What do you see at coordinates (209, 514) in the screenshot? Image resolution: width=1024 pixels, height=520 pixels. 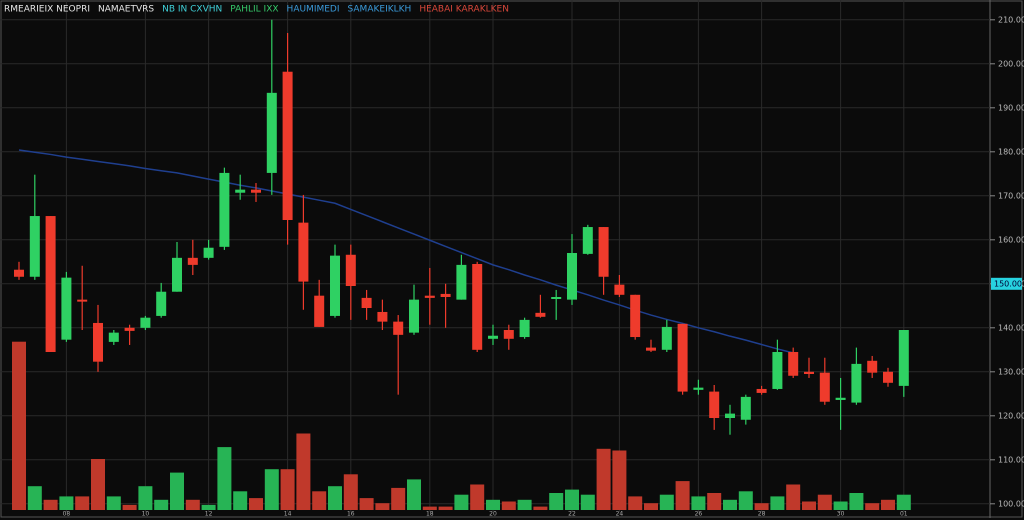 I see `x-tick-label: 12` at bounding box center [209, 514].